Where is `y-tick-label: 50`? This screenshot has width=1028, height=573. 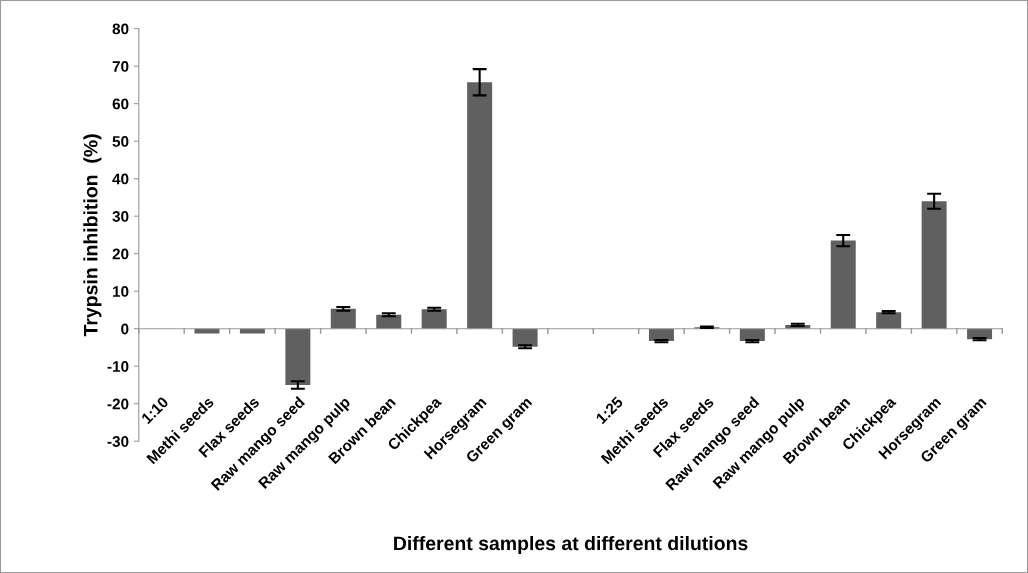
y-tick-label: 50 is located at coordinates (120, 141).